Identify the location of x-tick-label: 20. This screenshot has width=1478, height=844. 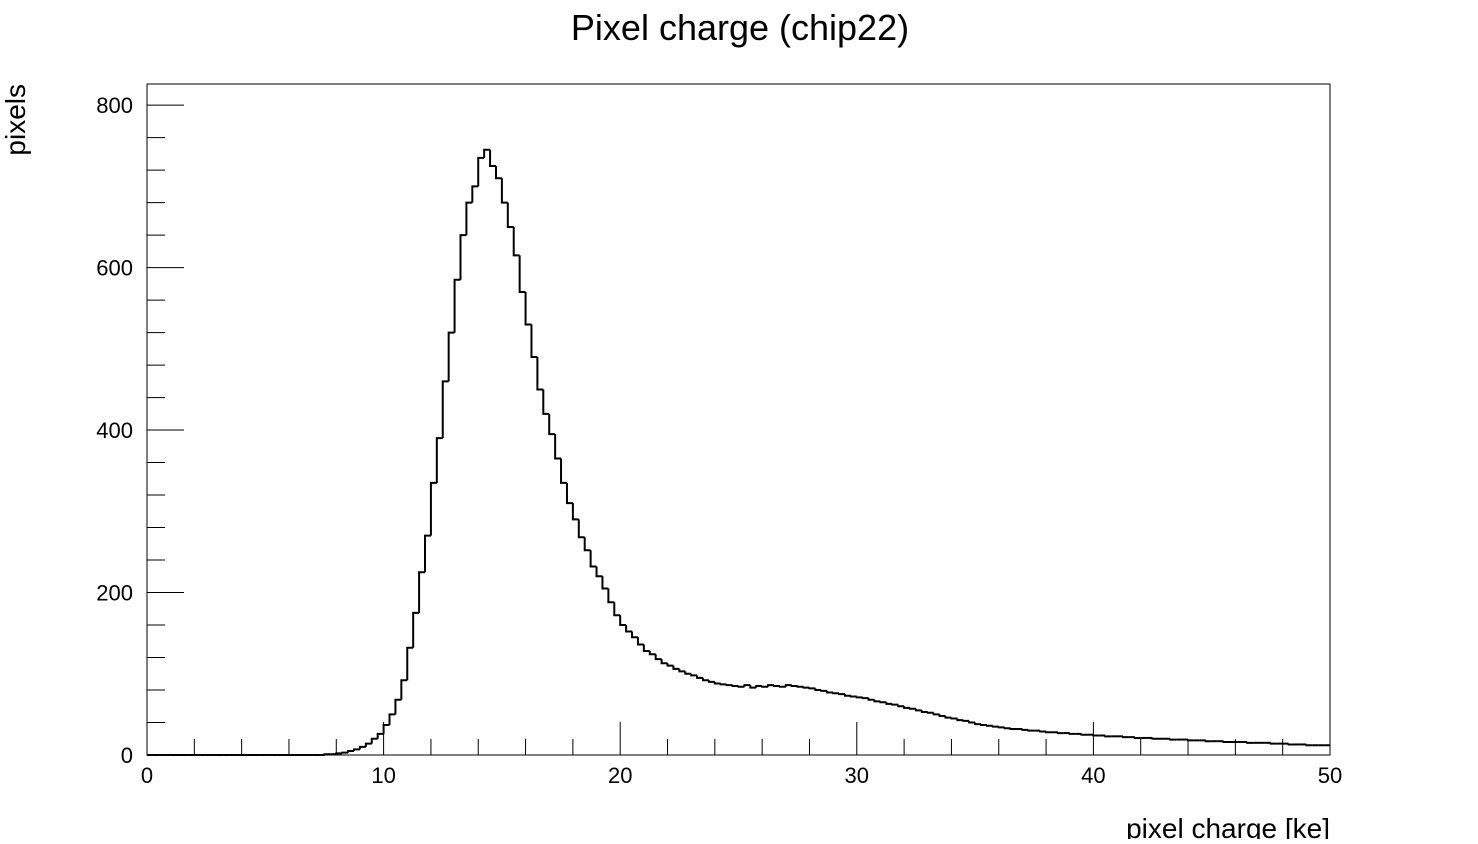
(620, 775).